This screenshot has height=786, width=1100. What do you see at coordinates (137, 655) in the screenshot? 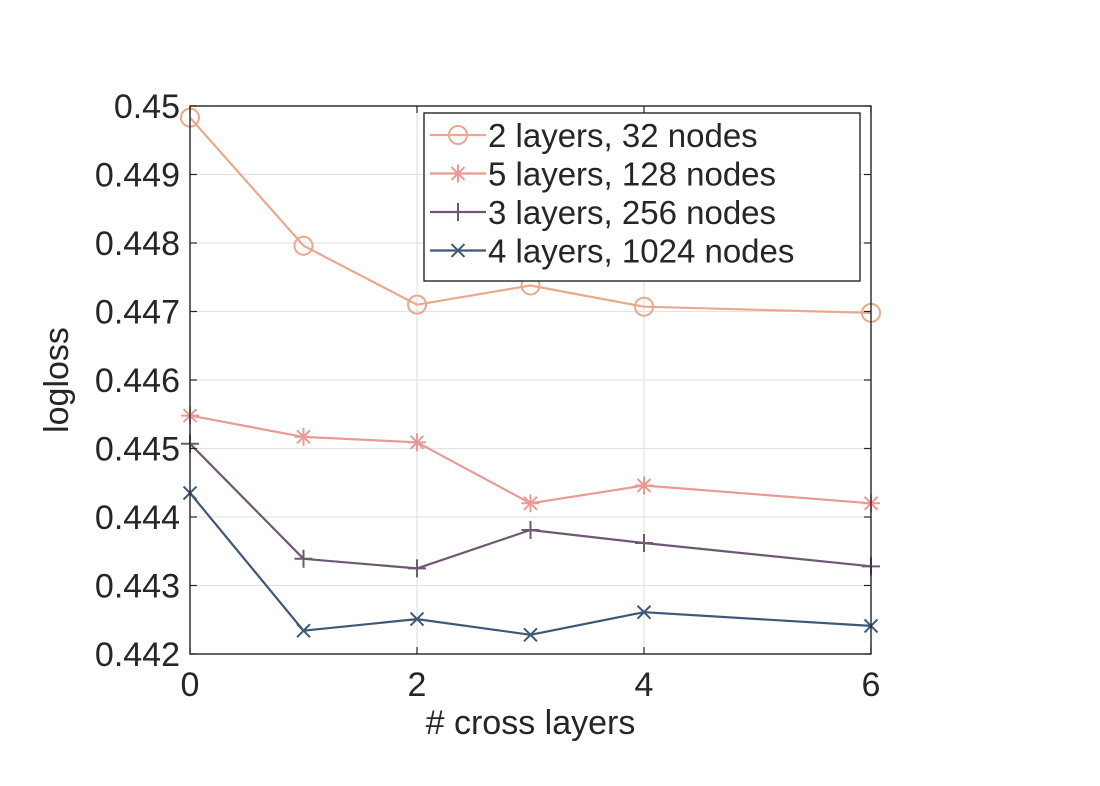
I see `y-tick-label: 0.442` at bounding box center [137, 655].